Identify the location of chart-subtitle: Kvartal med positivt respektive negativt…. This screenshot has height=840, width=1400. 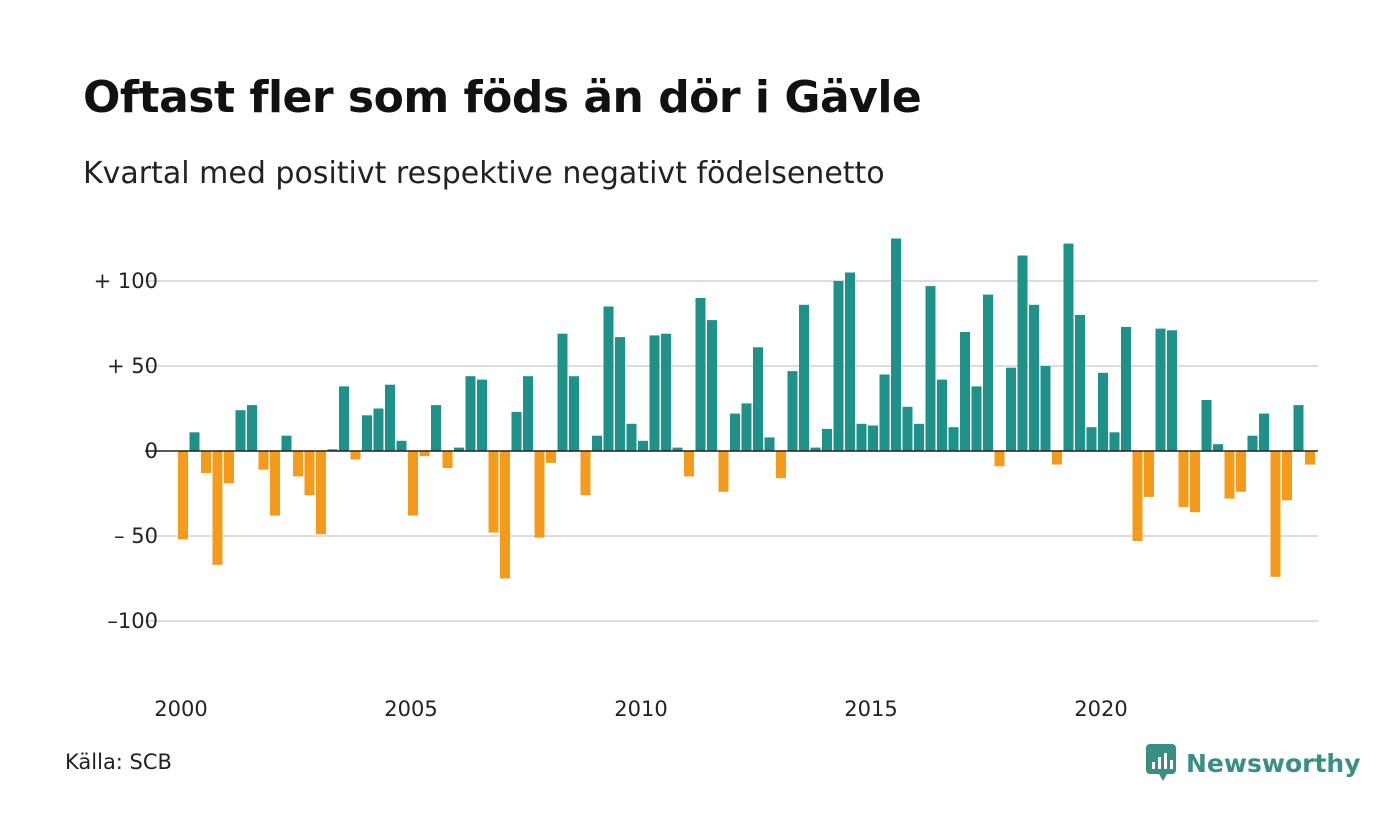
(484, 173).